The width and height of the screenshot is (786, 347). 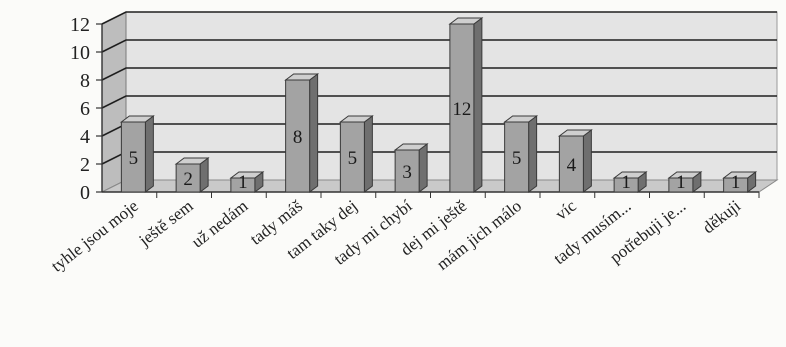 What do you see at coordinates (85, 109) in the screenshot?
I see `y-tick-label: 6` at bounding box center [85, 109].